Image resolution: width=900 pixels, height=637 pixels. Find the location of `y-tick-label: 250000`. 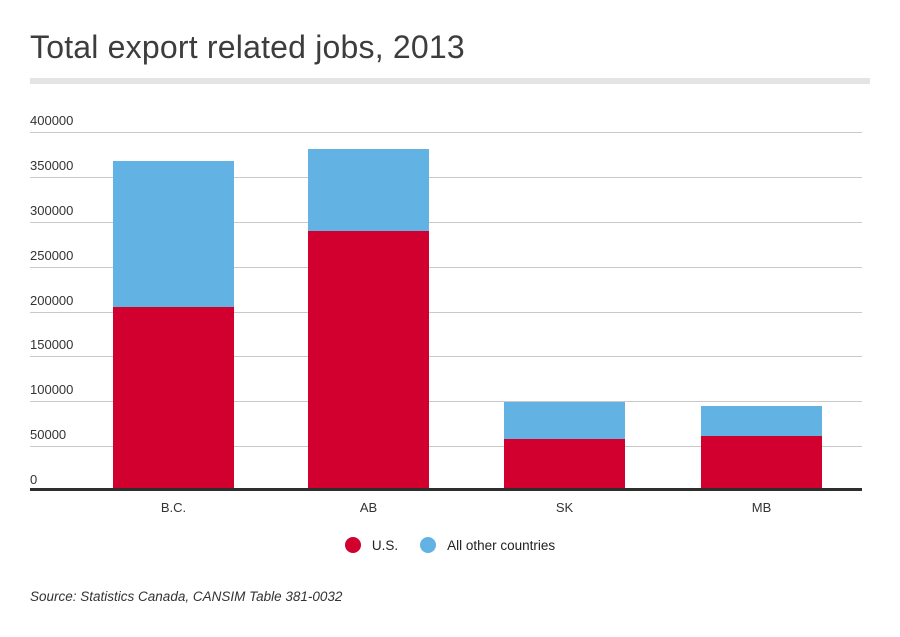

y-tick-label: 250000 is located at coordinates (52, 255).